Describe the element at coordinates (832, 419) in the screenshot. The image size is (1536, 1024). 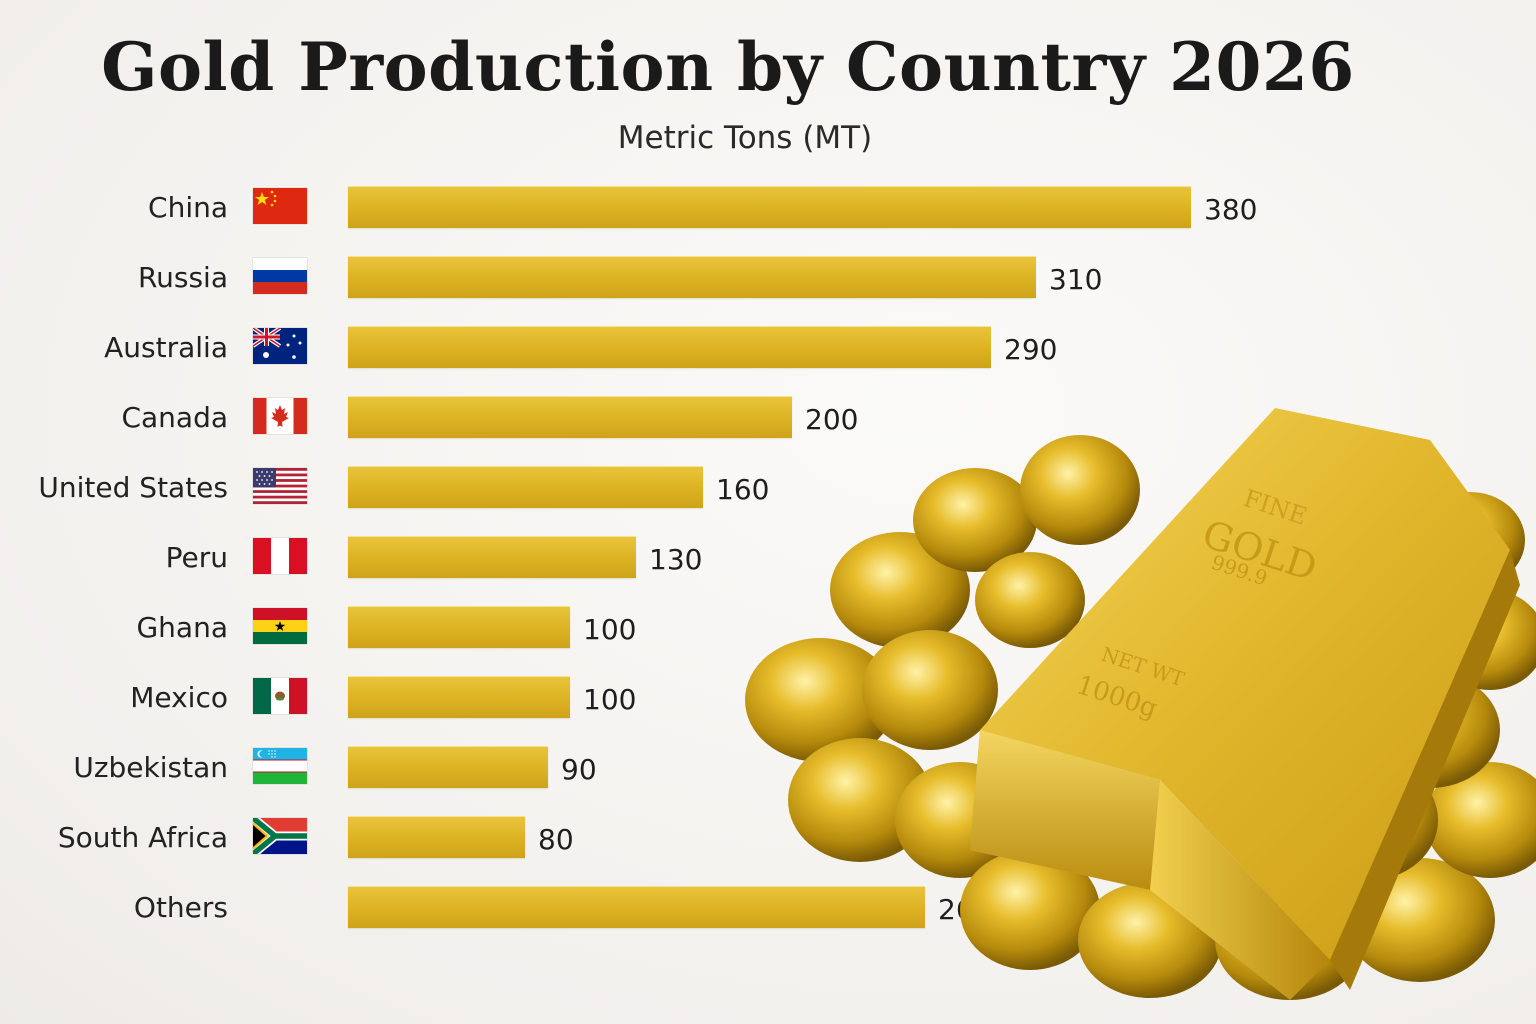
I see `data-label: 200` at that location.